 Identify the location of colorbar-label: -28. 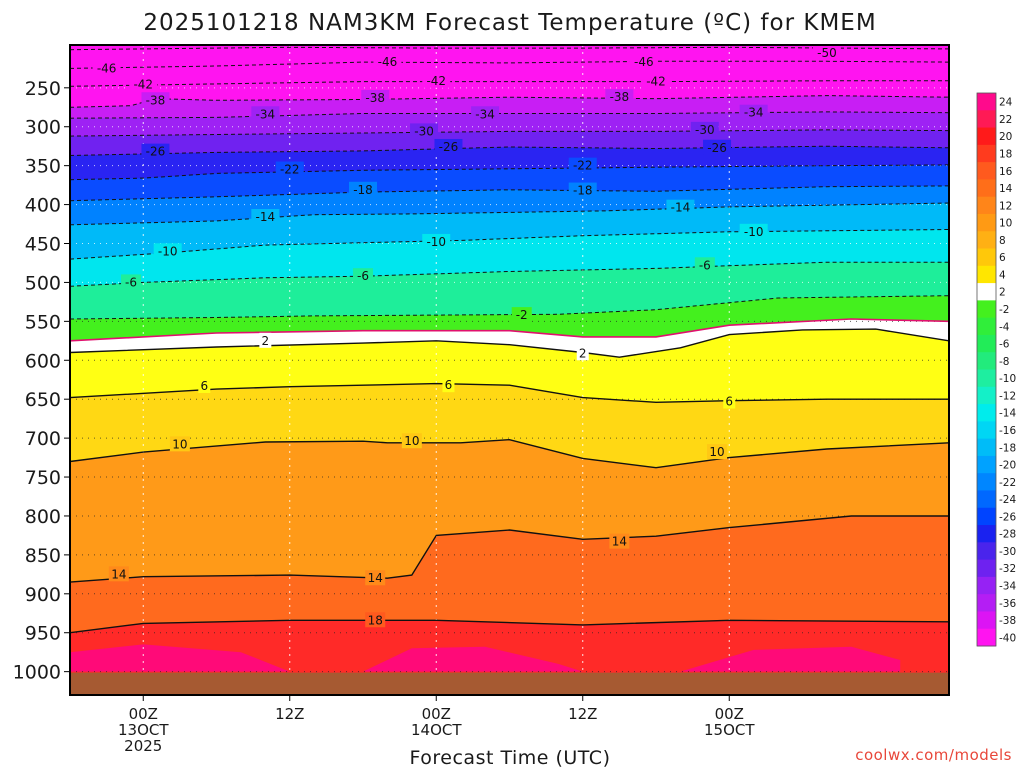
(1007, 535).